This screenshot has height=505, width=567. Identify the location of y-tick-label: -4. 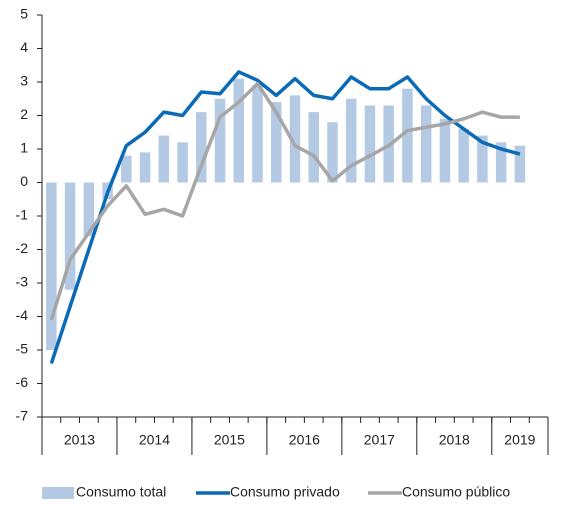
(22, 315).